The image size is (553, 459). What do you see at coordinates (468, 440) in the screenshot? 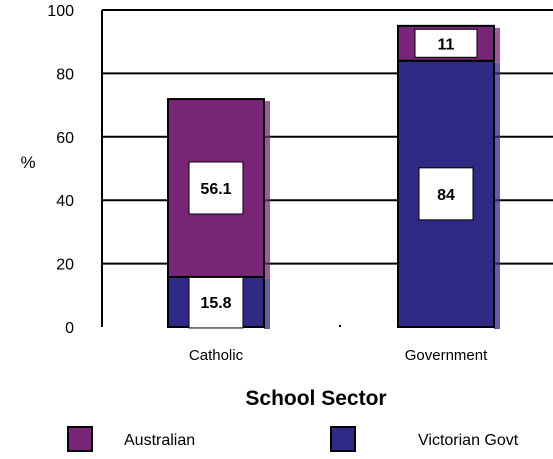
I see `legend-label: Victorian Govt` at bounding box center [468, 440].